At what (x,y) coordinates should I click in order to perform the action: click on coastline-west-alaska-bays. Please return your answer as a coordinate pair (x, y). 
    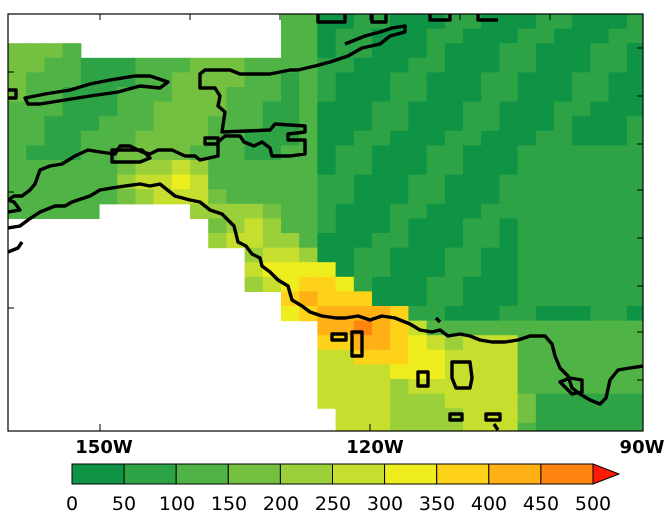
    Looking at the image, I should click on (16, 226).